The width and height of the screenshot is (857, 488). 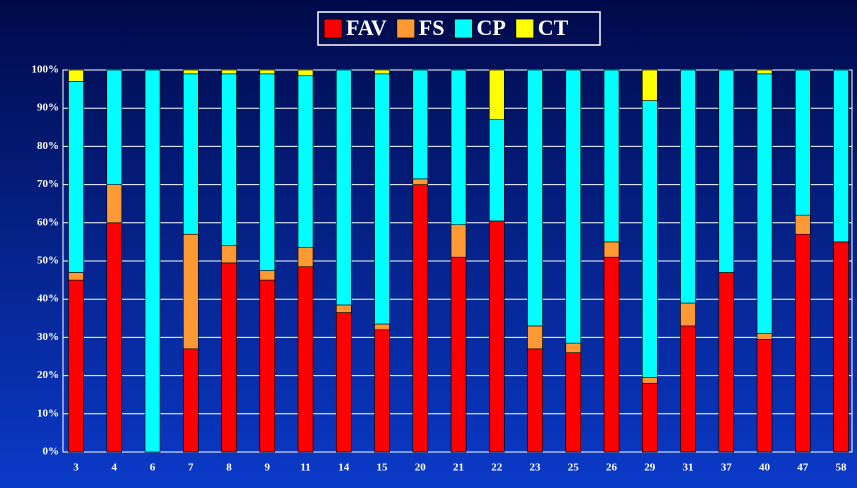 What do you see at coordinates (115, 468) in the screenshot?
I see `x-tick-label: 4` at bounding box center [115, 468].